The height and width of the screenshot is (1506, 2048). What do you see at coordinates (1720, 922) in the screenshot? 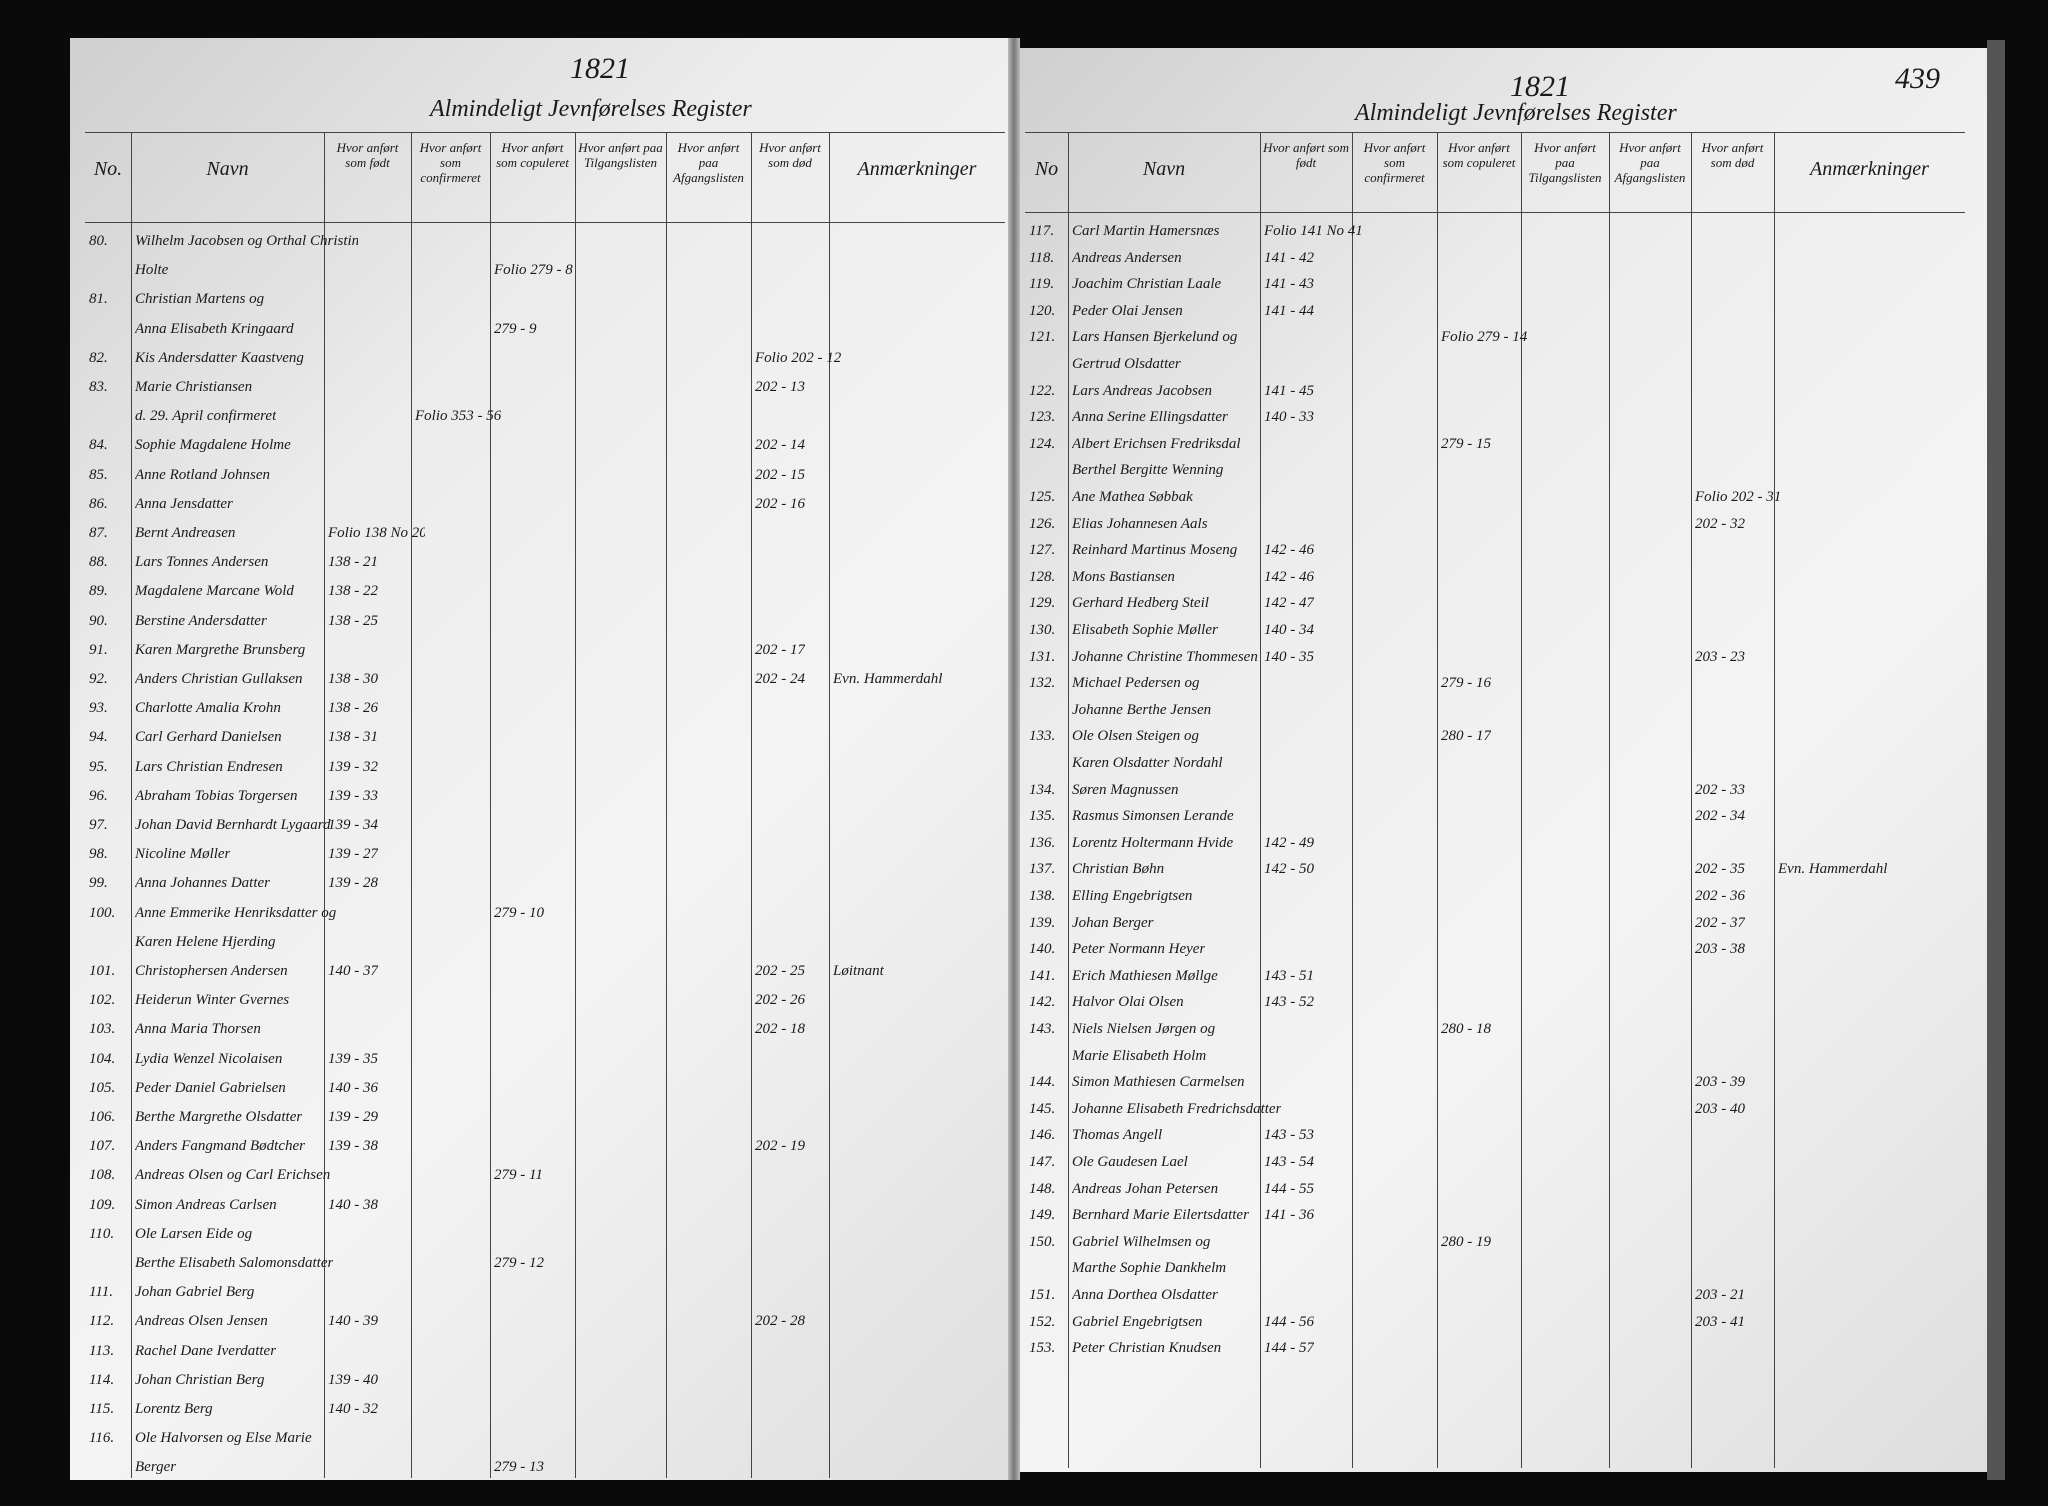
I see `cell-dead: 202 - 37` at bounding box center [1720, 922].